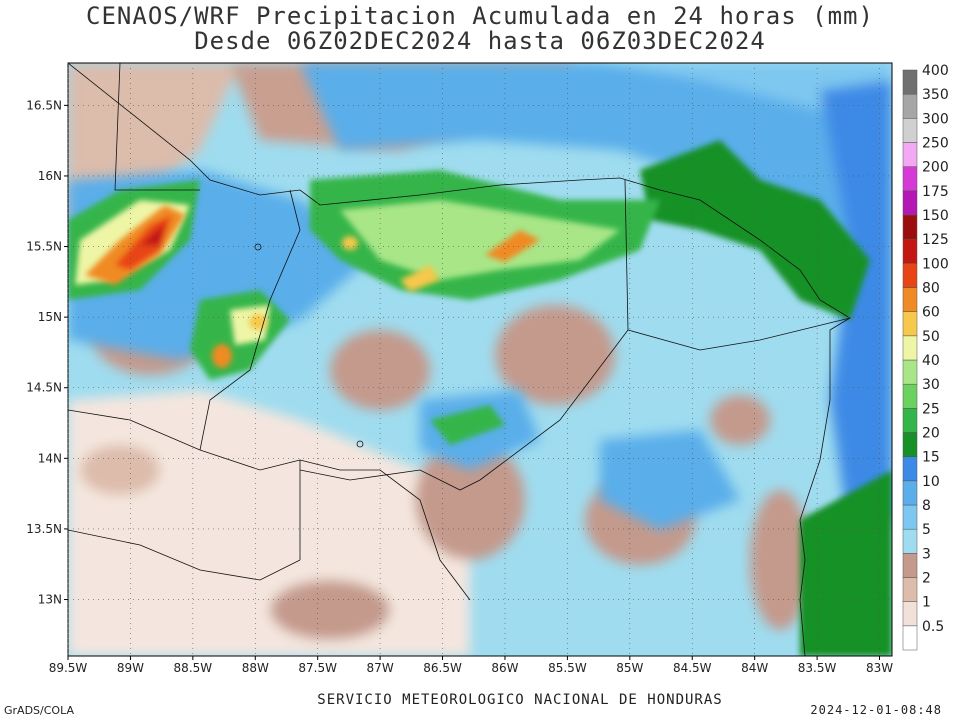 The width and height of the screenshot is (960, 720). What do you see at coordinates (692, 668) in the screenshot?
I see `lon-label: 84.5W` at bounding box center [692, 668].